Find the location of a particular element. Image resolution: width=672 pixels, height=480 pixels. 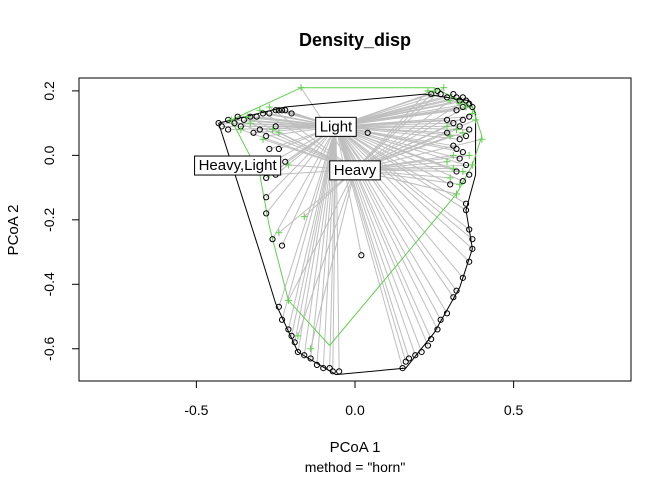

x-tick-label: 0.0 is located at coordinates (355, 410).